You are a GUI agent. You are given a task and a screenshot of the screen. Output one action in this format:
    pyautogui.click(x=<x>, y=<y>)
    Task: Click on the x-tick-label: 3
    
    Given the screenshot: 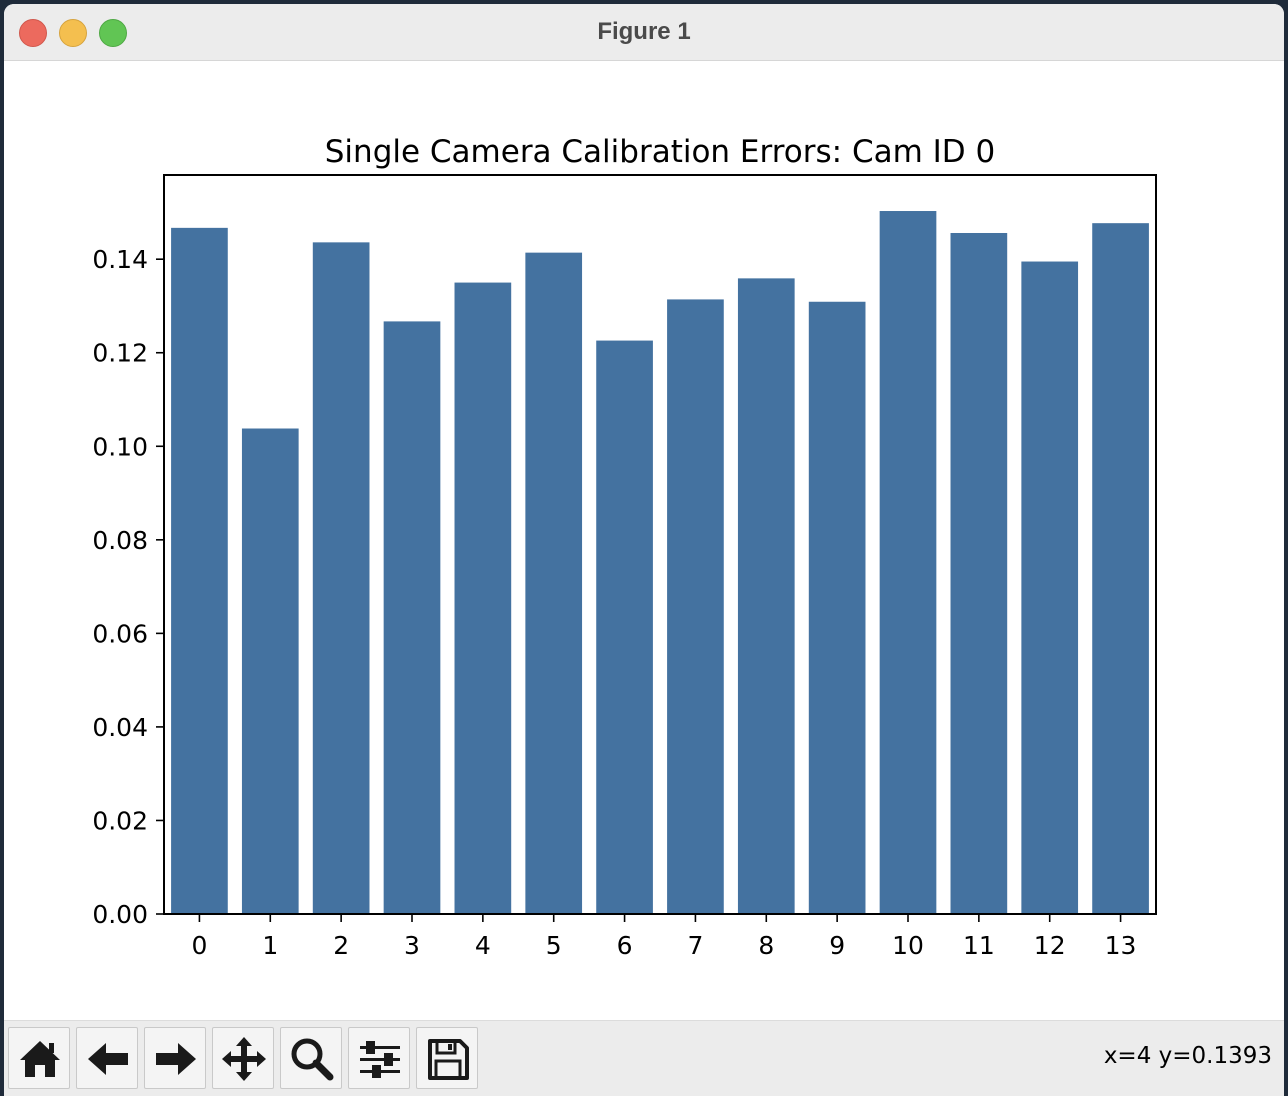 What is the action you would take?
    pyautogui.click(x=412, y=945)
    